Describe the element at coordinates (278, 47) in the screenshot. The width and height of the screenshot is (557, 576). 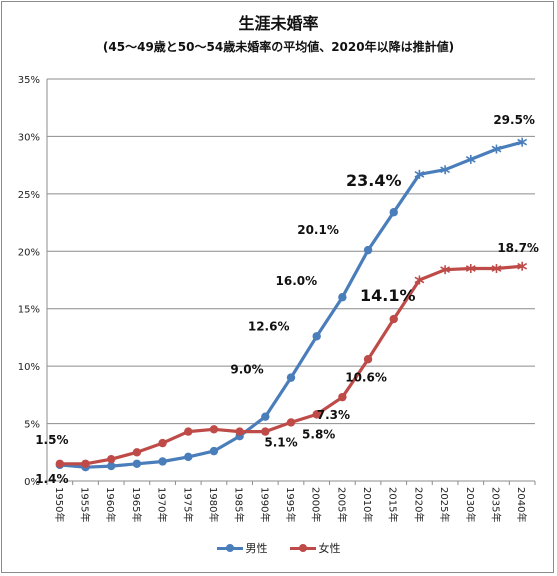
I see `chart-subtitle: (45～49歳と50～54歳未婚率の平均値、2020年以降は推計値)` at that location.